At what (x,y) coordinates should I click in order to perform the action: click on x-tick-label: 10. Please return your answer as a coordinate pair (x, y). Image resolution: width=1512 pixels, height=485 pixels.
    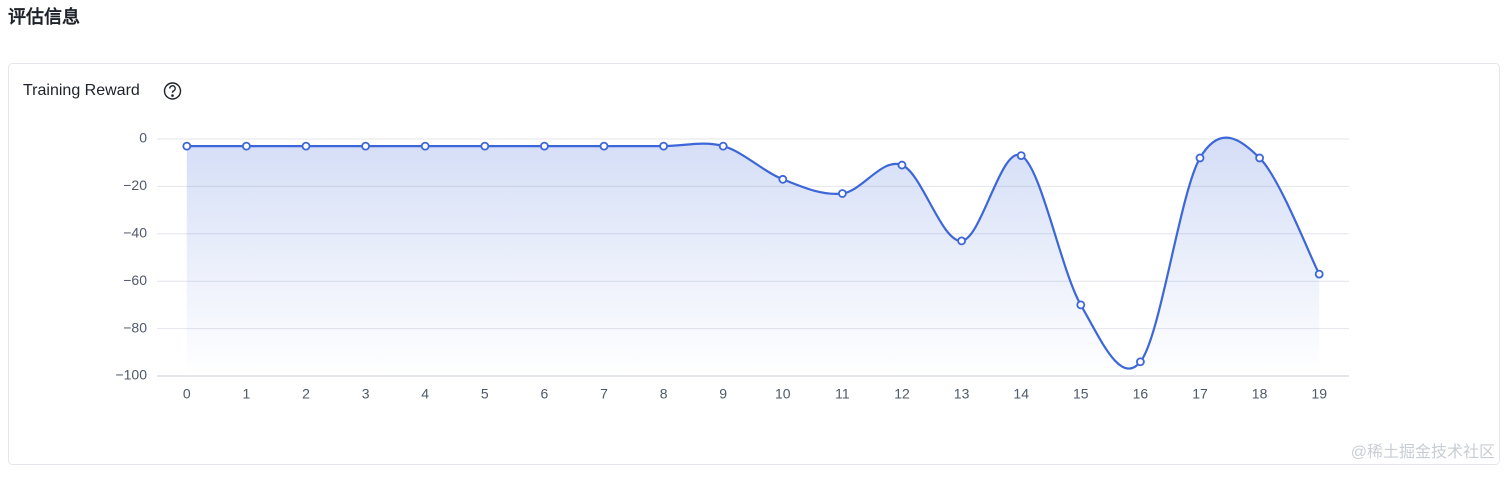
    Looking at the image, I should click on (783, 394).